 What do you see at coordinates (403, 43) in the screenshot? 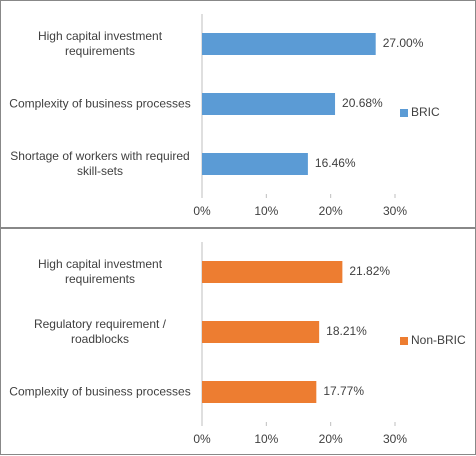
I see `value-label: 27.00%` at bounding box center [403, 43].